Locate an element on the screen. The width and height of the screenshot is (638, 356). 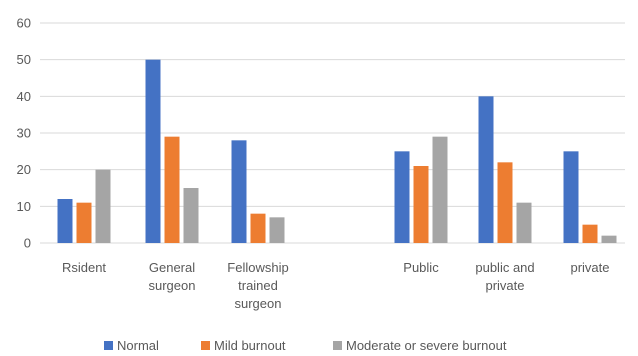
x-category-label: Rsident is located at coordinates (84, 267).